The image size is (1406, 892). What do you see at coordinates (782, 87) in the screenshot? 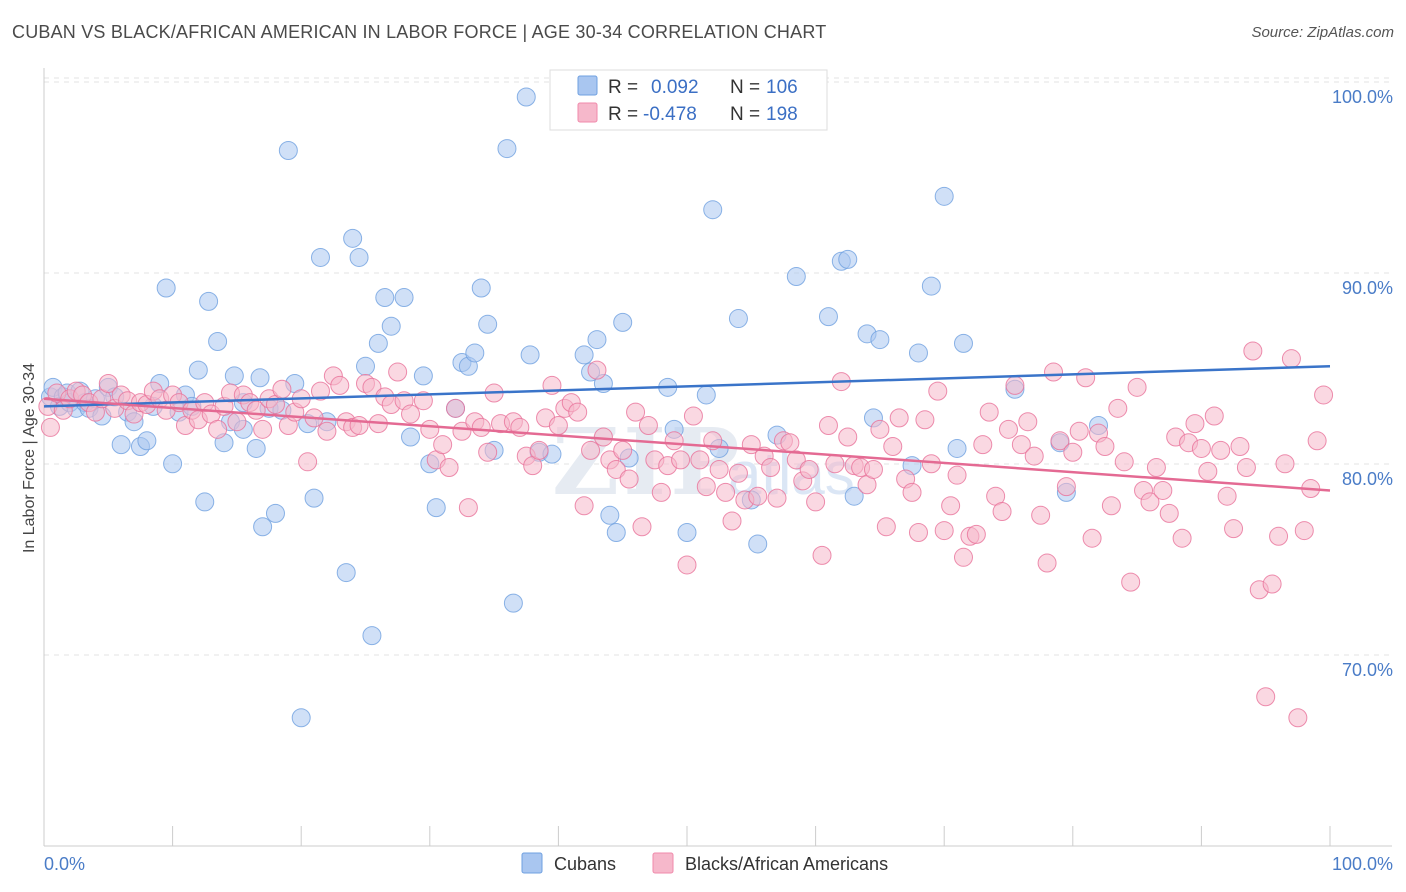
I see `legend-n-value-cubans: 106` at bounding box center [782, 87].